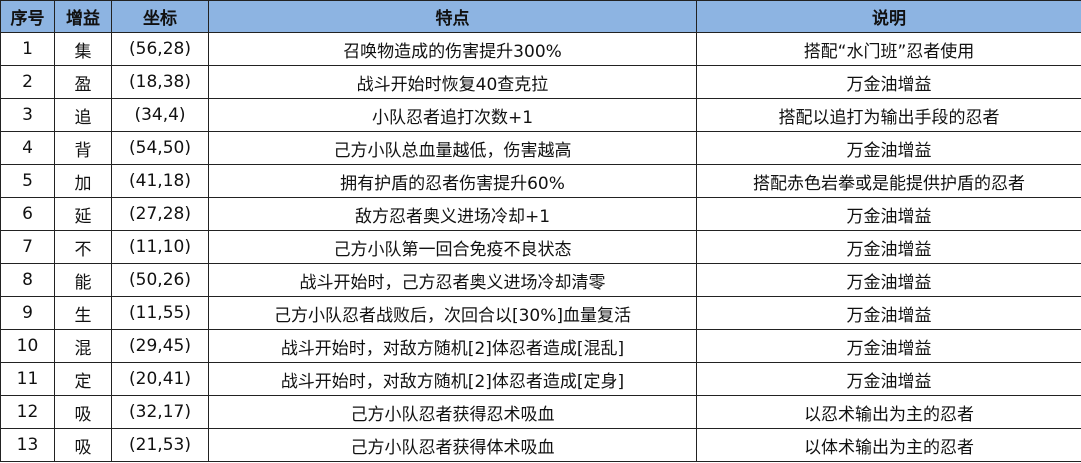  I want to click on cell-feature: 召唤物造成的伤害提升300%, so click(452, 49).